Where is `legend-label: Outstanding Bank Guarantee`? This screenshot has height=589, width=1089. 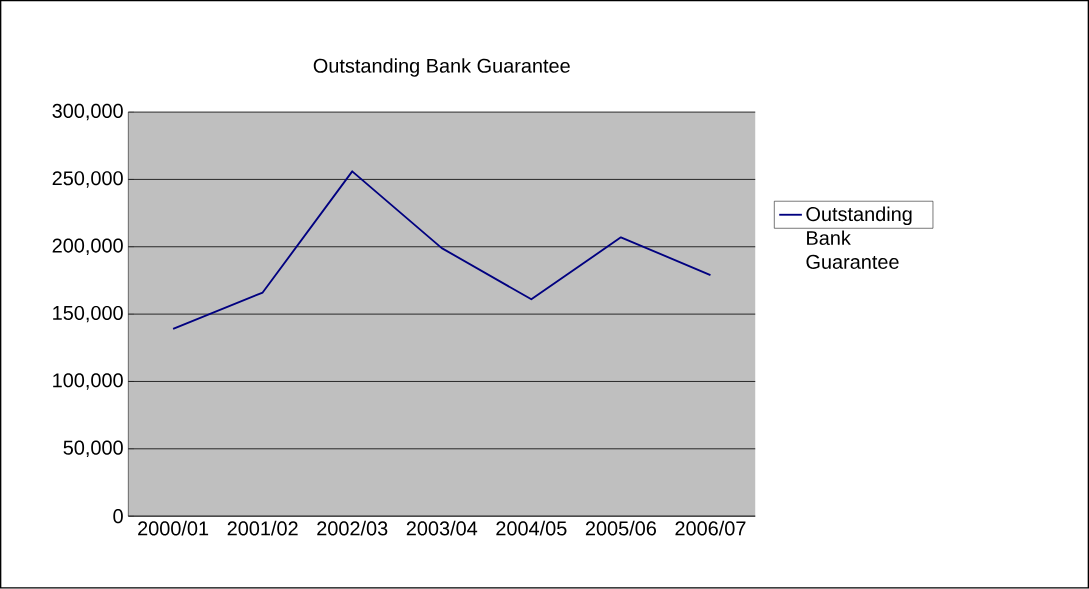
legend-label: Outstanding Bank Guarantee is located at coordinates (859, 238).